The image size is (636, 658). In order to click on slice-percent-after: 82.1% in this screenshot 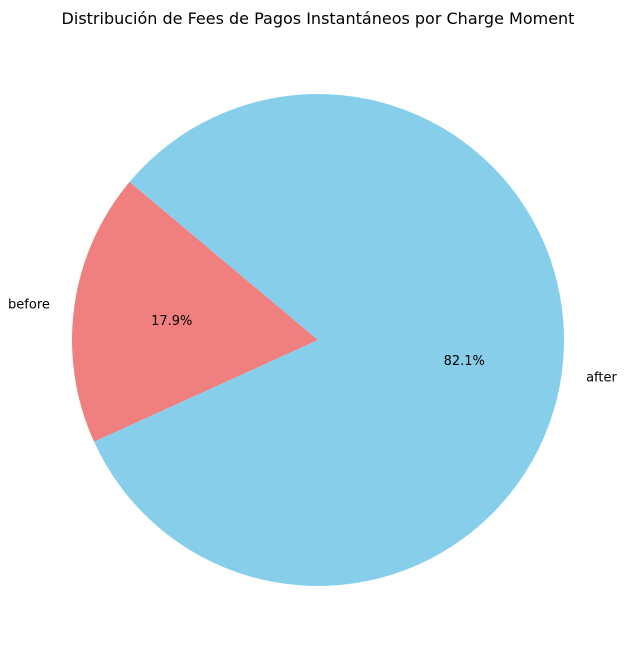, I will do `click(464, 361)`.